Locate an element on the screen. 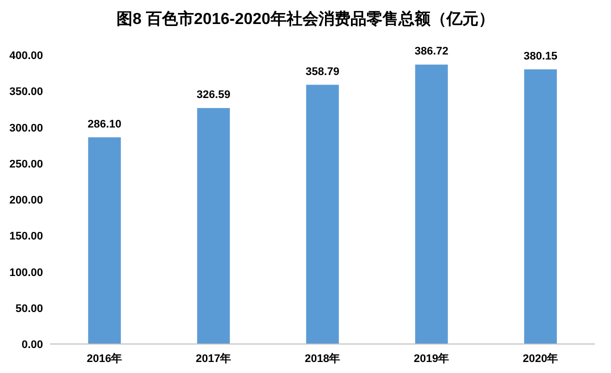 This screenshot has width=611, height=373. x-tick-label: 2020年 is located at coordinates (540, 358).